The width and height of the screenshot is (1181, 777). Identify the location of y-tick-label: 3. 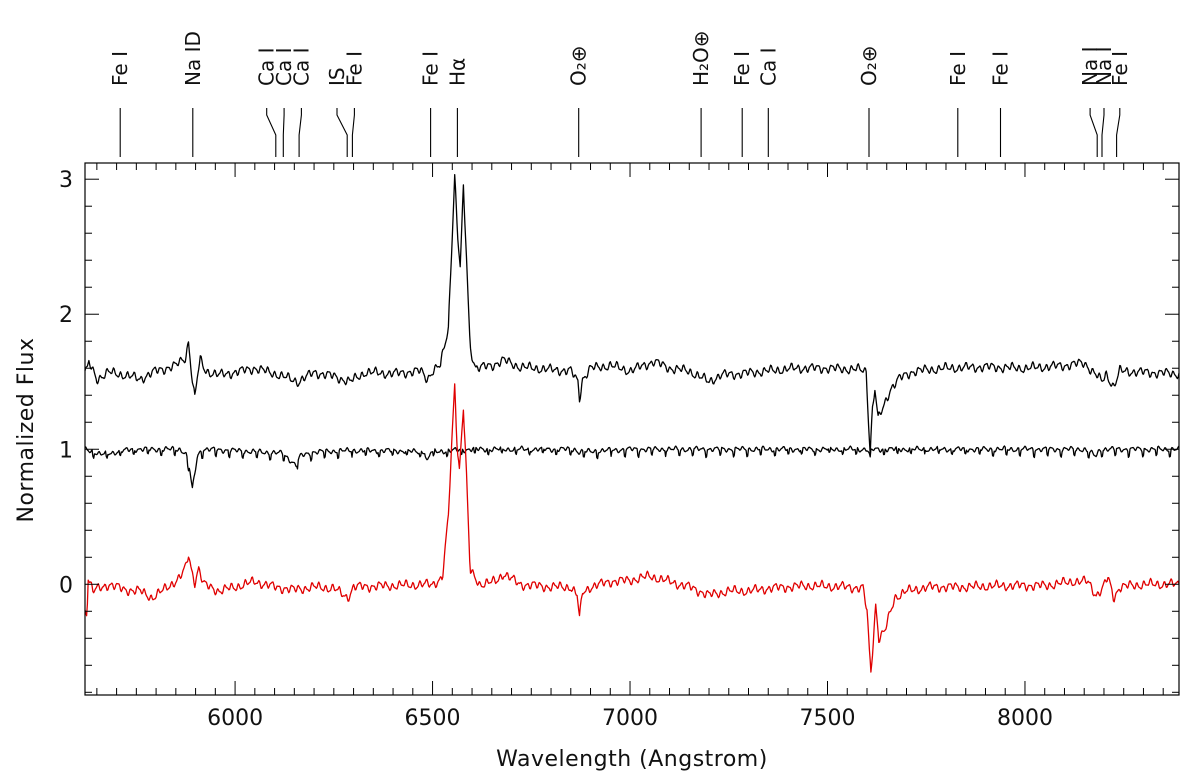
(66, 180).